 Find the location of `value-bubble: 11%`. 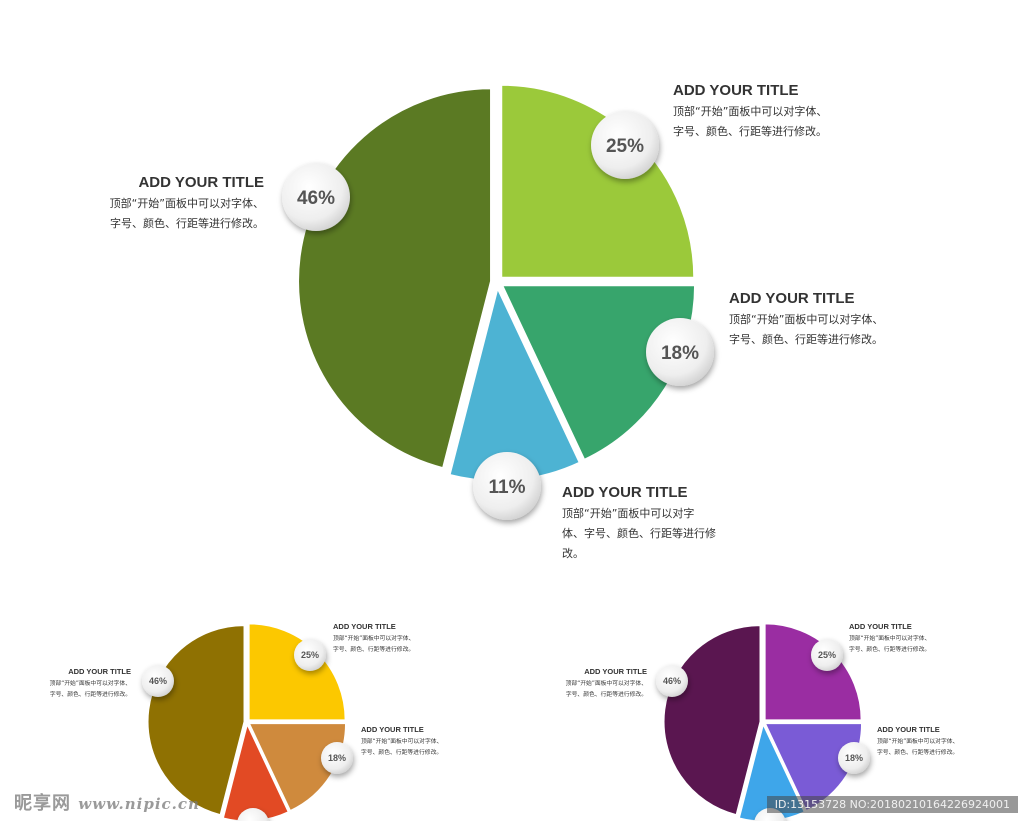

value-bubble: 11% is located at coordinates (507, 486).